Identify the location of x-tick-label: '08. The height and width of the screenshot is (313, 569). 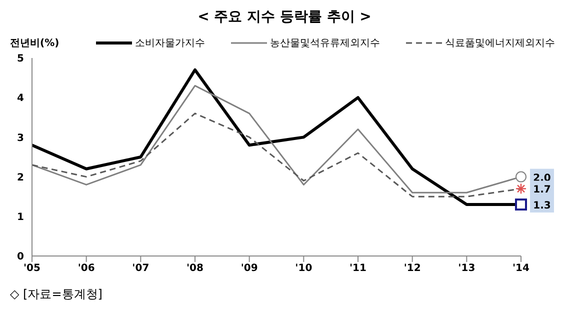
(195, 268).